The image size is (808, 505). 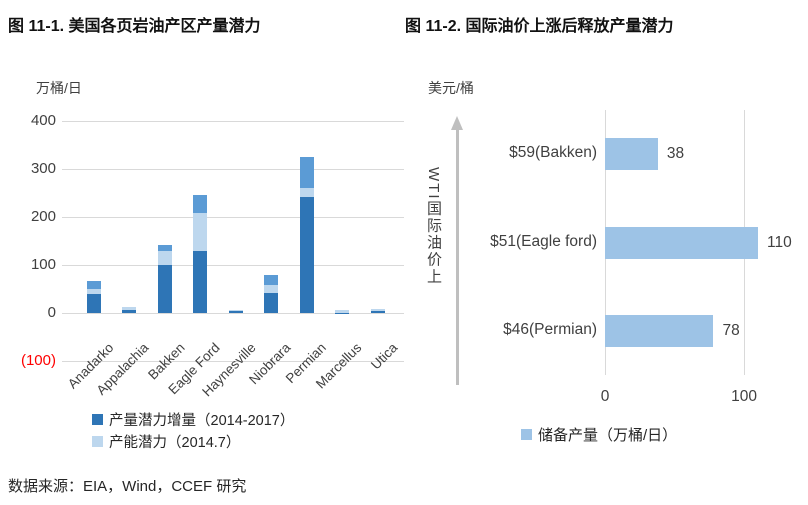 I want to click on right-chart-unit-label: 美元/桶, so click(x=451, y=88).